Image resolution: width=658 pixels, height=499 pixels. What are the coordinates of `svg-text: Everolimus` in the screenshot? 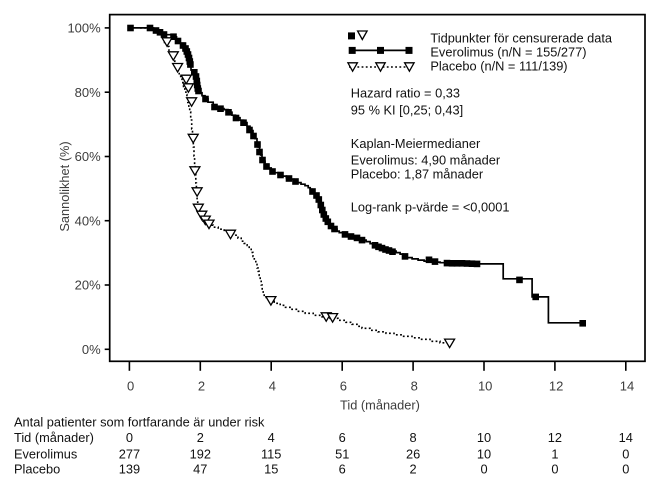 It's located at (45, 454).